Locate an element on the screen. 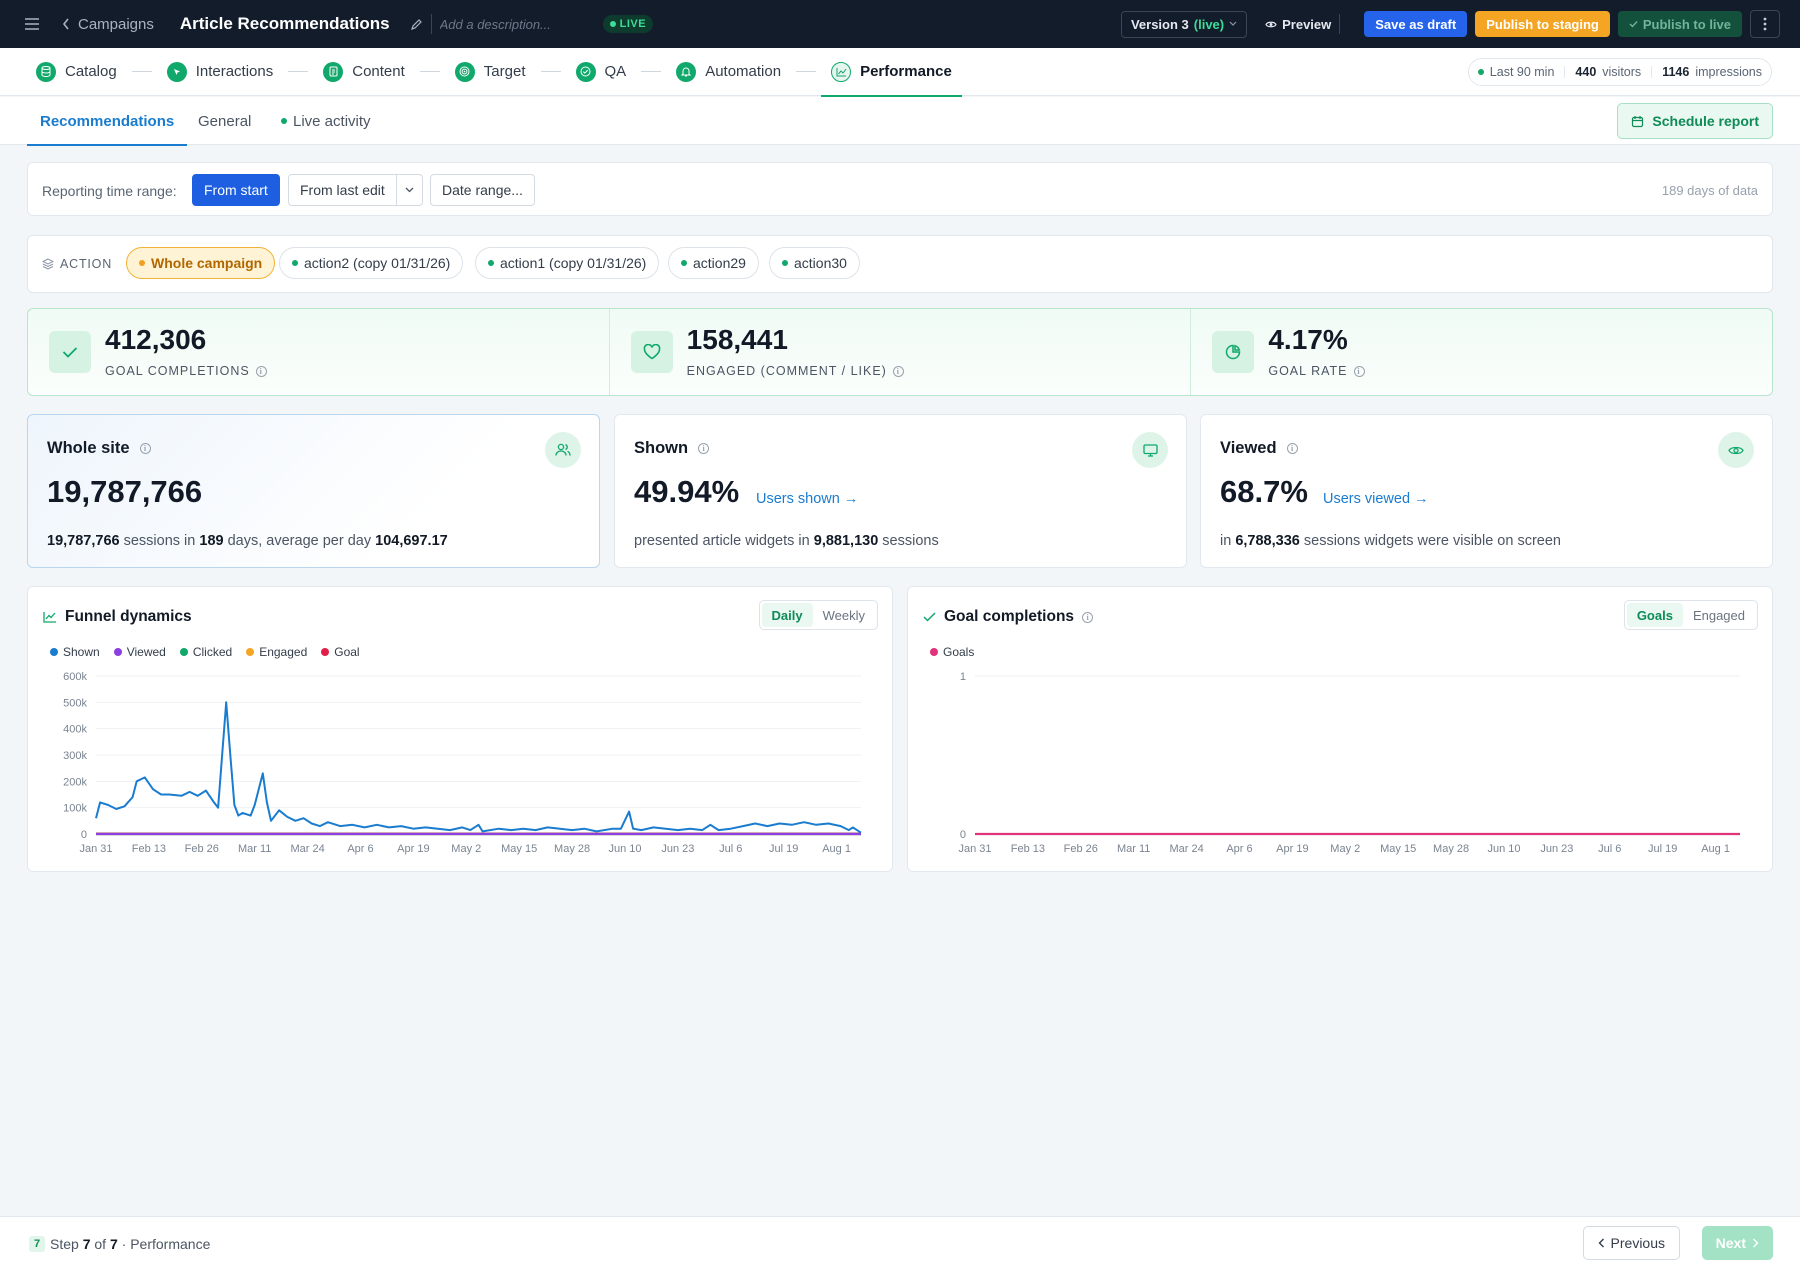 The height and width of the screenshot is (1270, 1800). schedule-report-button: Schedule report is located at coordinates (1695, 121).